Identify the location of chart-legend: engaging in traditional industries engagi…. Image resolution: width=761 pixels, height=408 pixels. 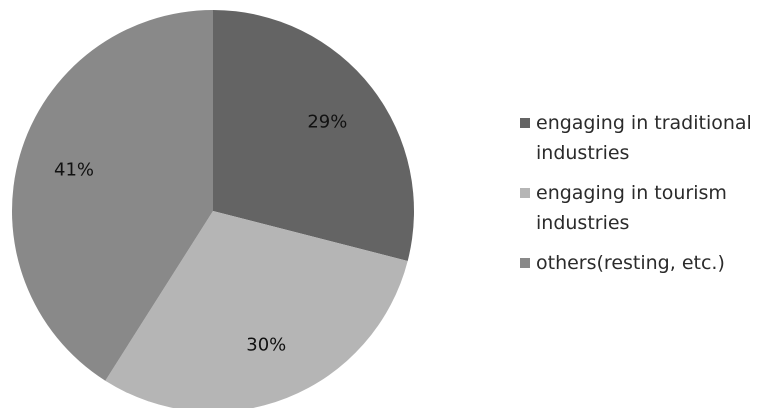
(638, 198).